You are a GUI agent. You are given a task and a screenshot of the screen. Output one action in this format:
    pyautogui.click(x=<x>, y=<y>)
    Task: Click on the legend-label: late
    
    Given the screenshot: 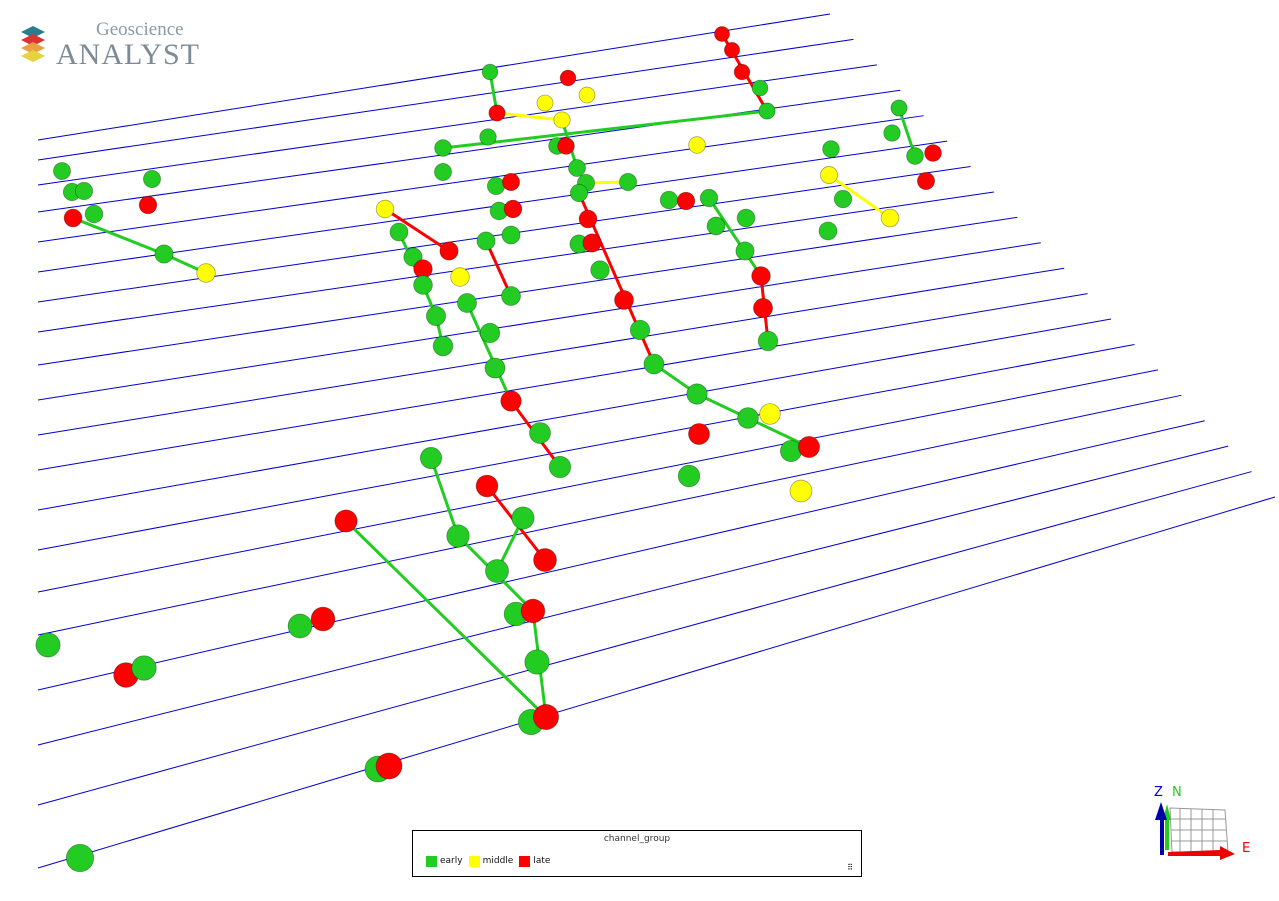 What is the action you would take?
    pyautogui.click(x=542, y=861)
    